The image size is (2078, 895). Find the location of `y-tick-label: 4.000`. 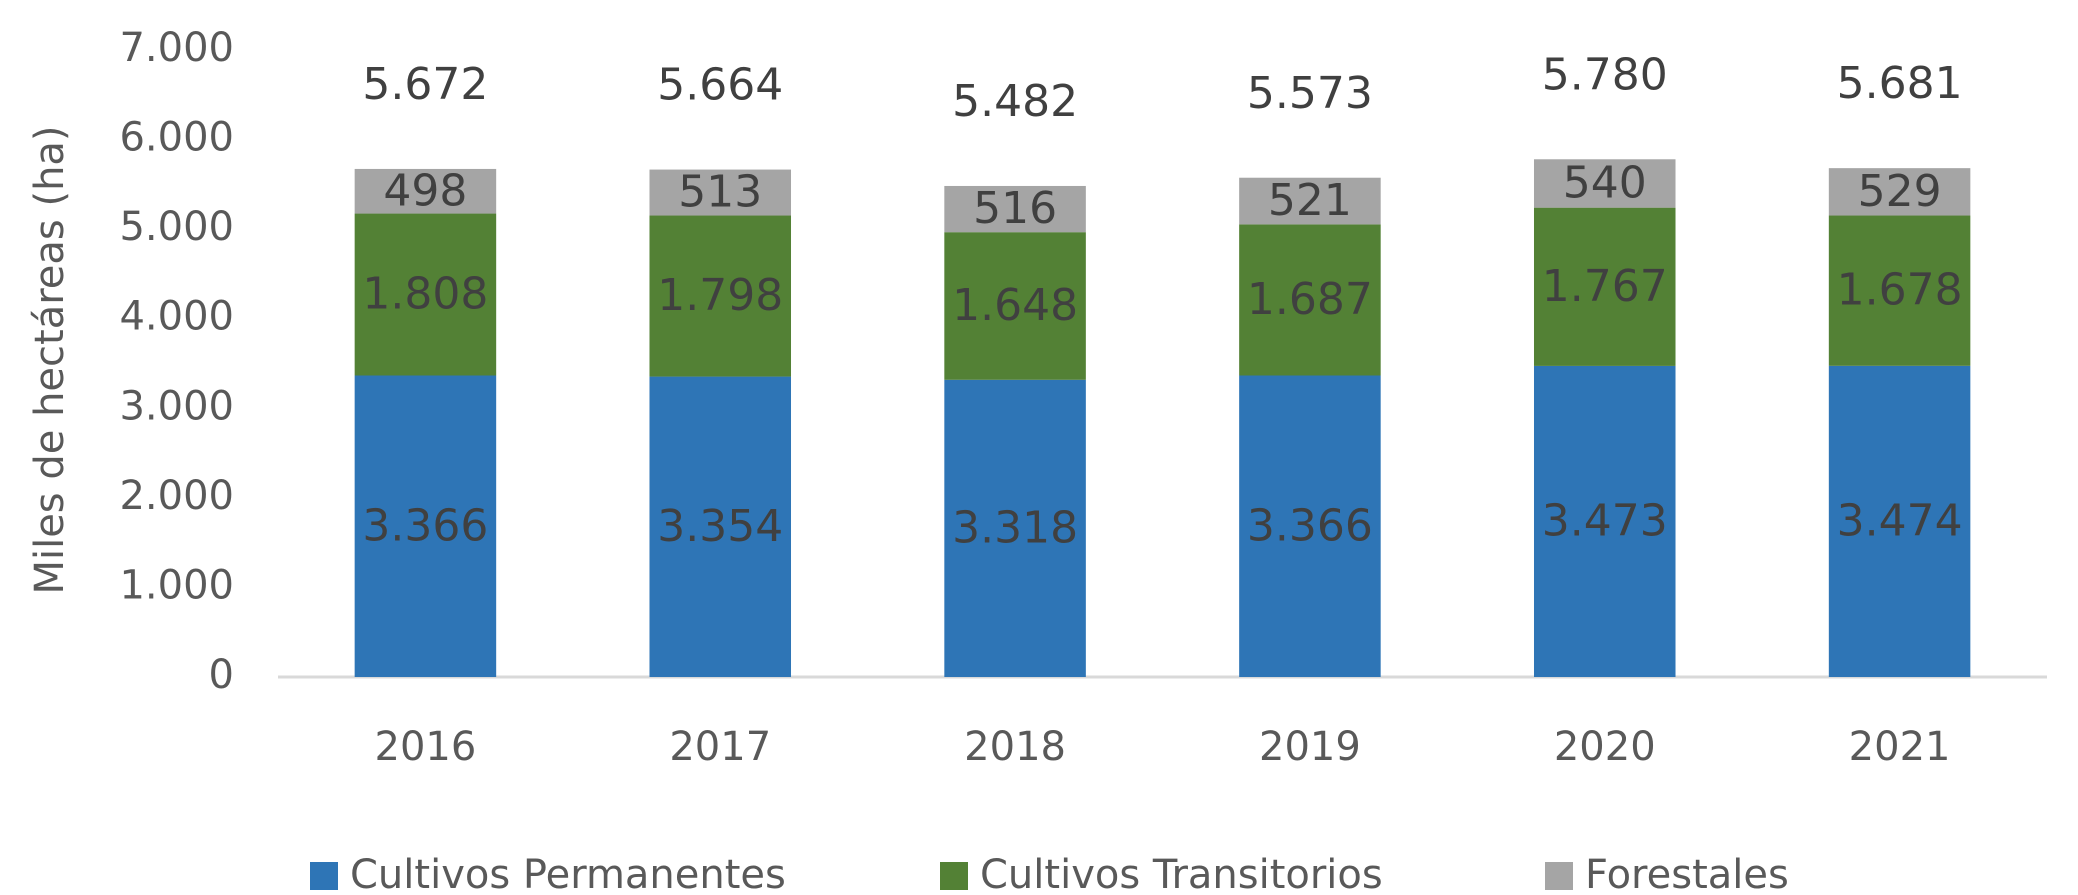

y-tick-label: 4.000 is located at coordinates (176, 317).